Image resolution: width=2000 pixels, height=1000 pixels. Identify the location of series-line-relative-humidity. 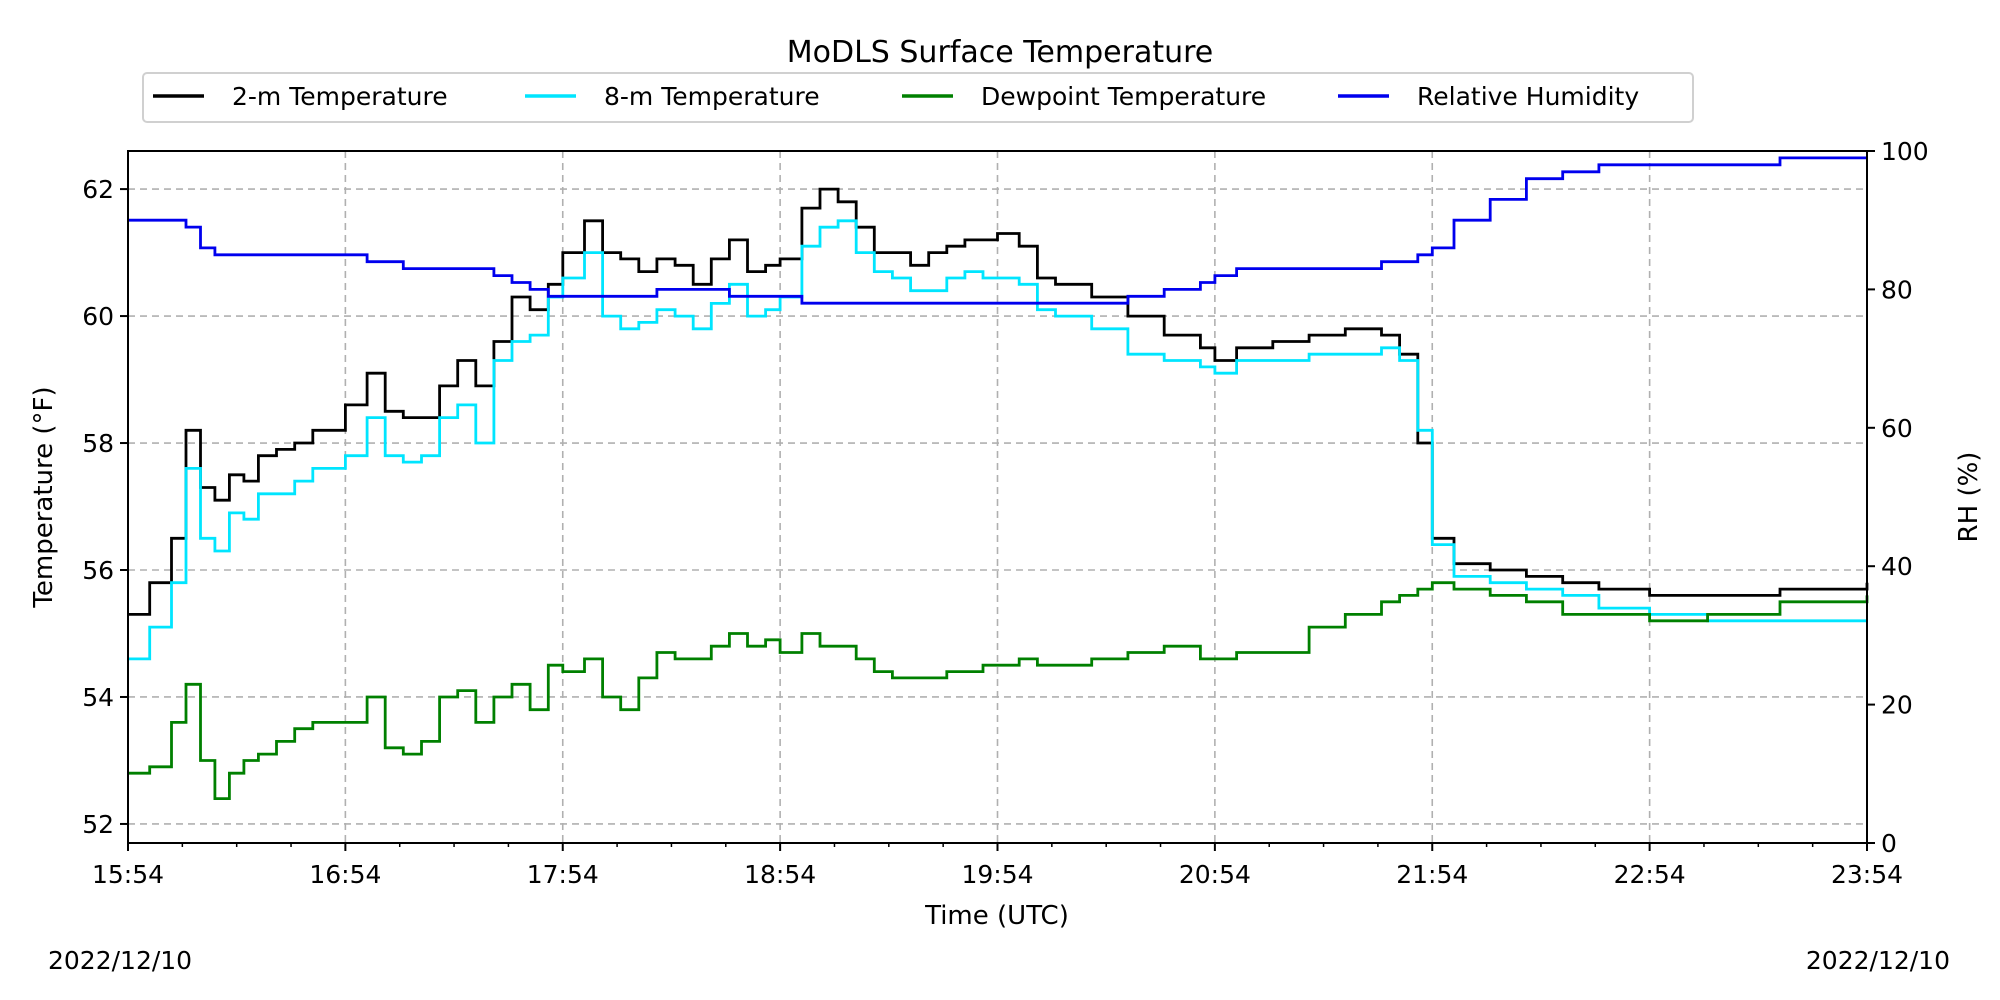
(997, 230).